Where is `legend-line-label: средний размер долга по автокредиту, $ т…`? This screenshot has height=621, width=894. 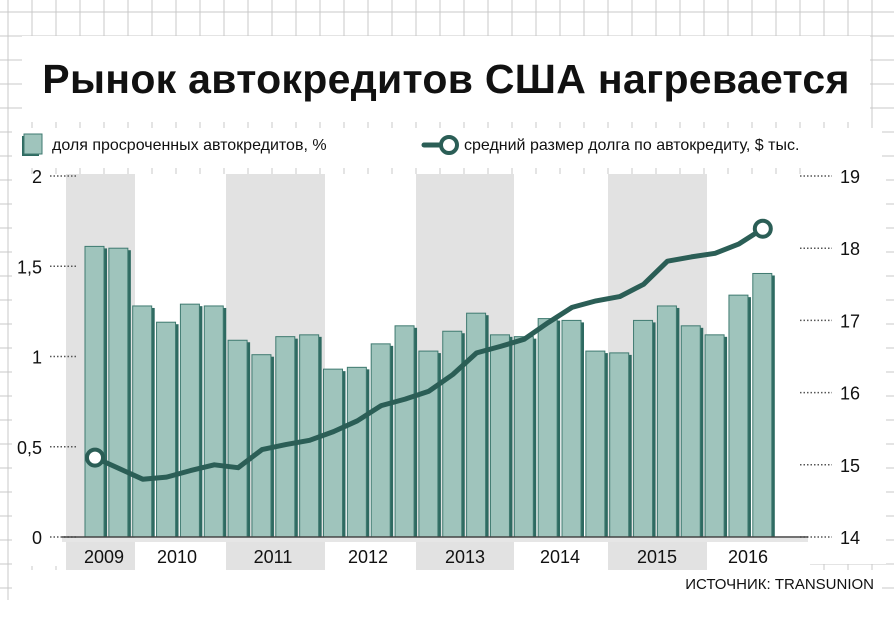
legend-line-label: средний размер долга по автокредиту, $ т… is located at coordinates (631, 145).